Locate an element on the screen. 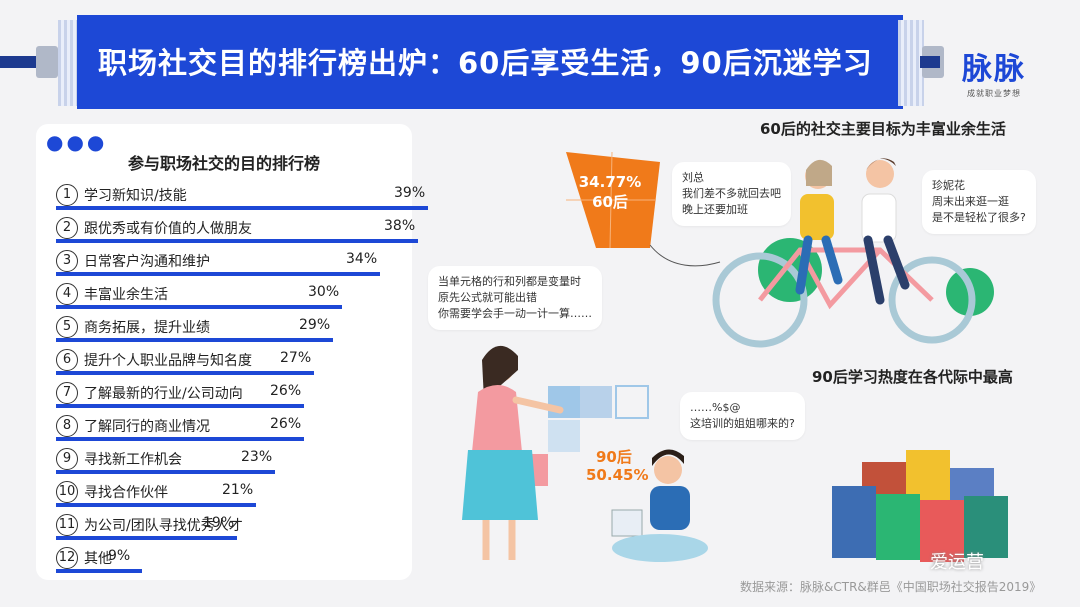 This screenshot has width=1080, height=607. page-title: 职场社交目的排行榜出炉：60后享受生活，90后沉迷学习 is located at coordinates (485, 63).